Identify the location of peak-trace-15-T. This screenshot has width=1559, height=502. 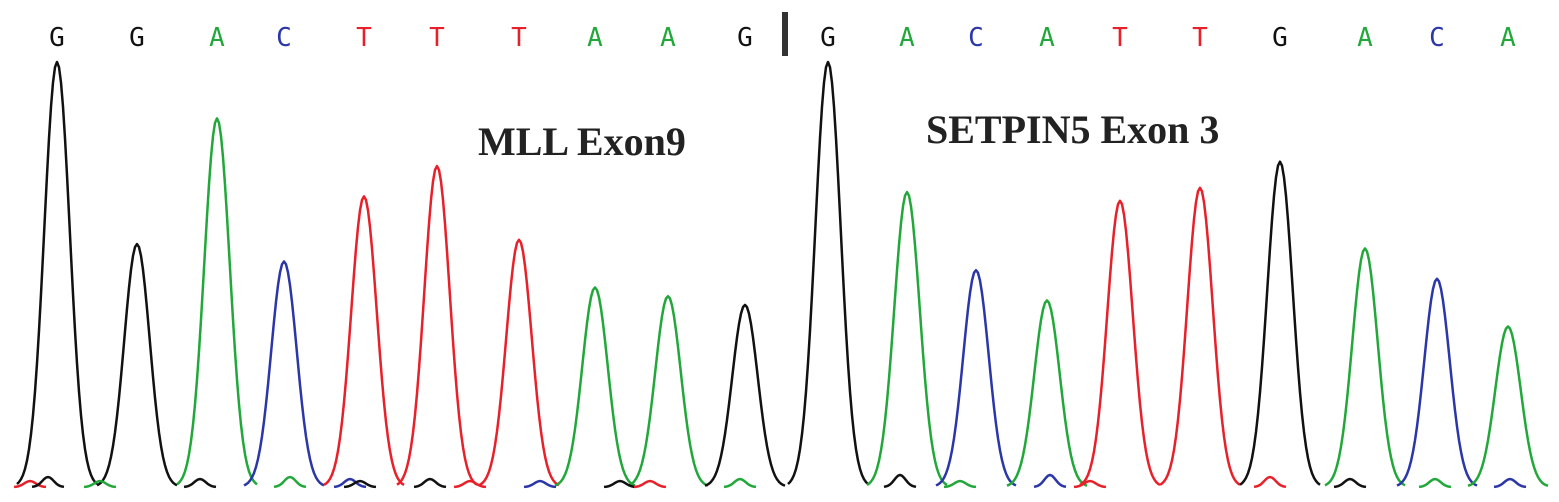
(1200, 336).